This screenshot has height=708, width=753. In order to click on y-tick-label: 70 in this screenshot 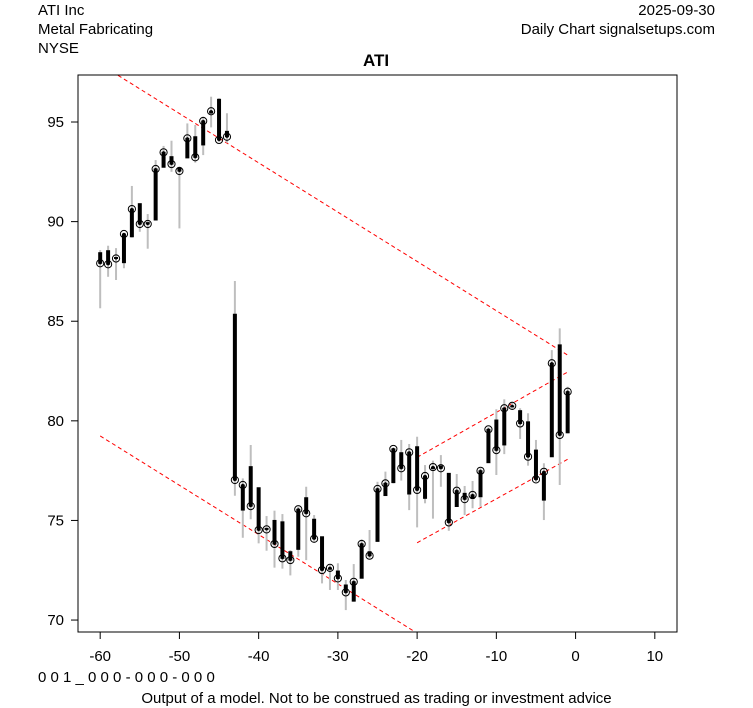, I will do `click(55, 620)`.